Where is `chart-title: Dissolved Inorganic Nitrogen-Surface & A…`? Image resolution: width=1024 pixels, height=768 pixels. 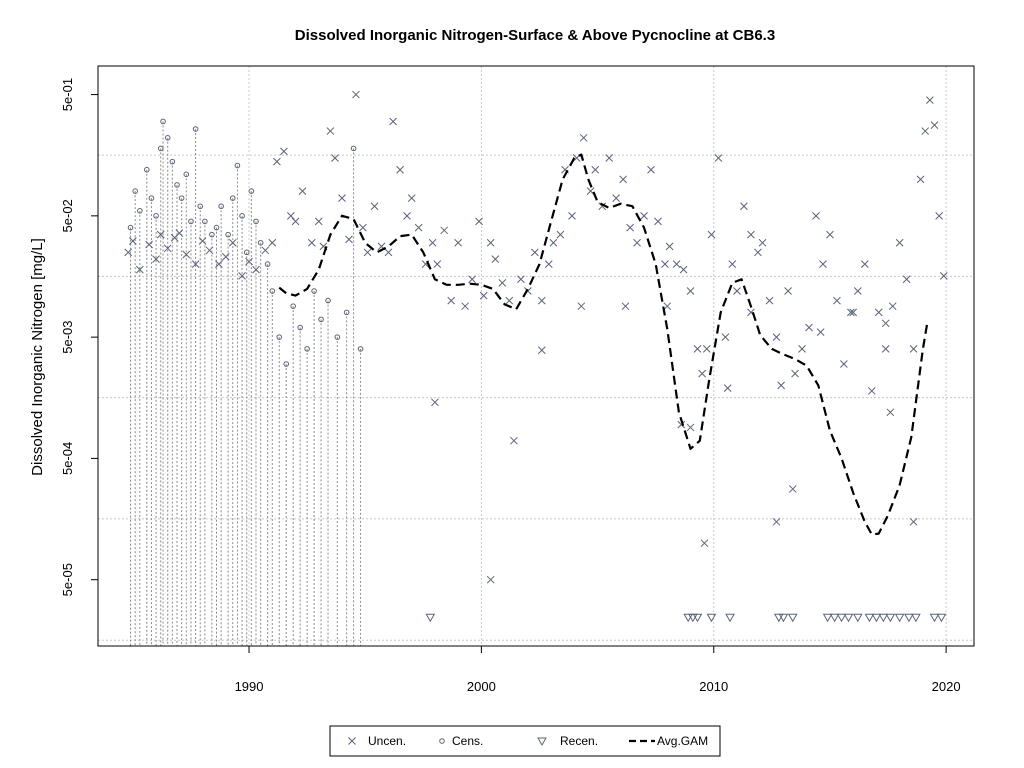 chart-title: Dissolved Inorganic Nitrogen-Surface & A… is located at coordinates (535, 35).